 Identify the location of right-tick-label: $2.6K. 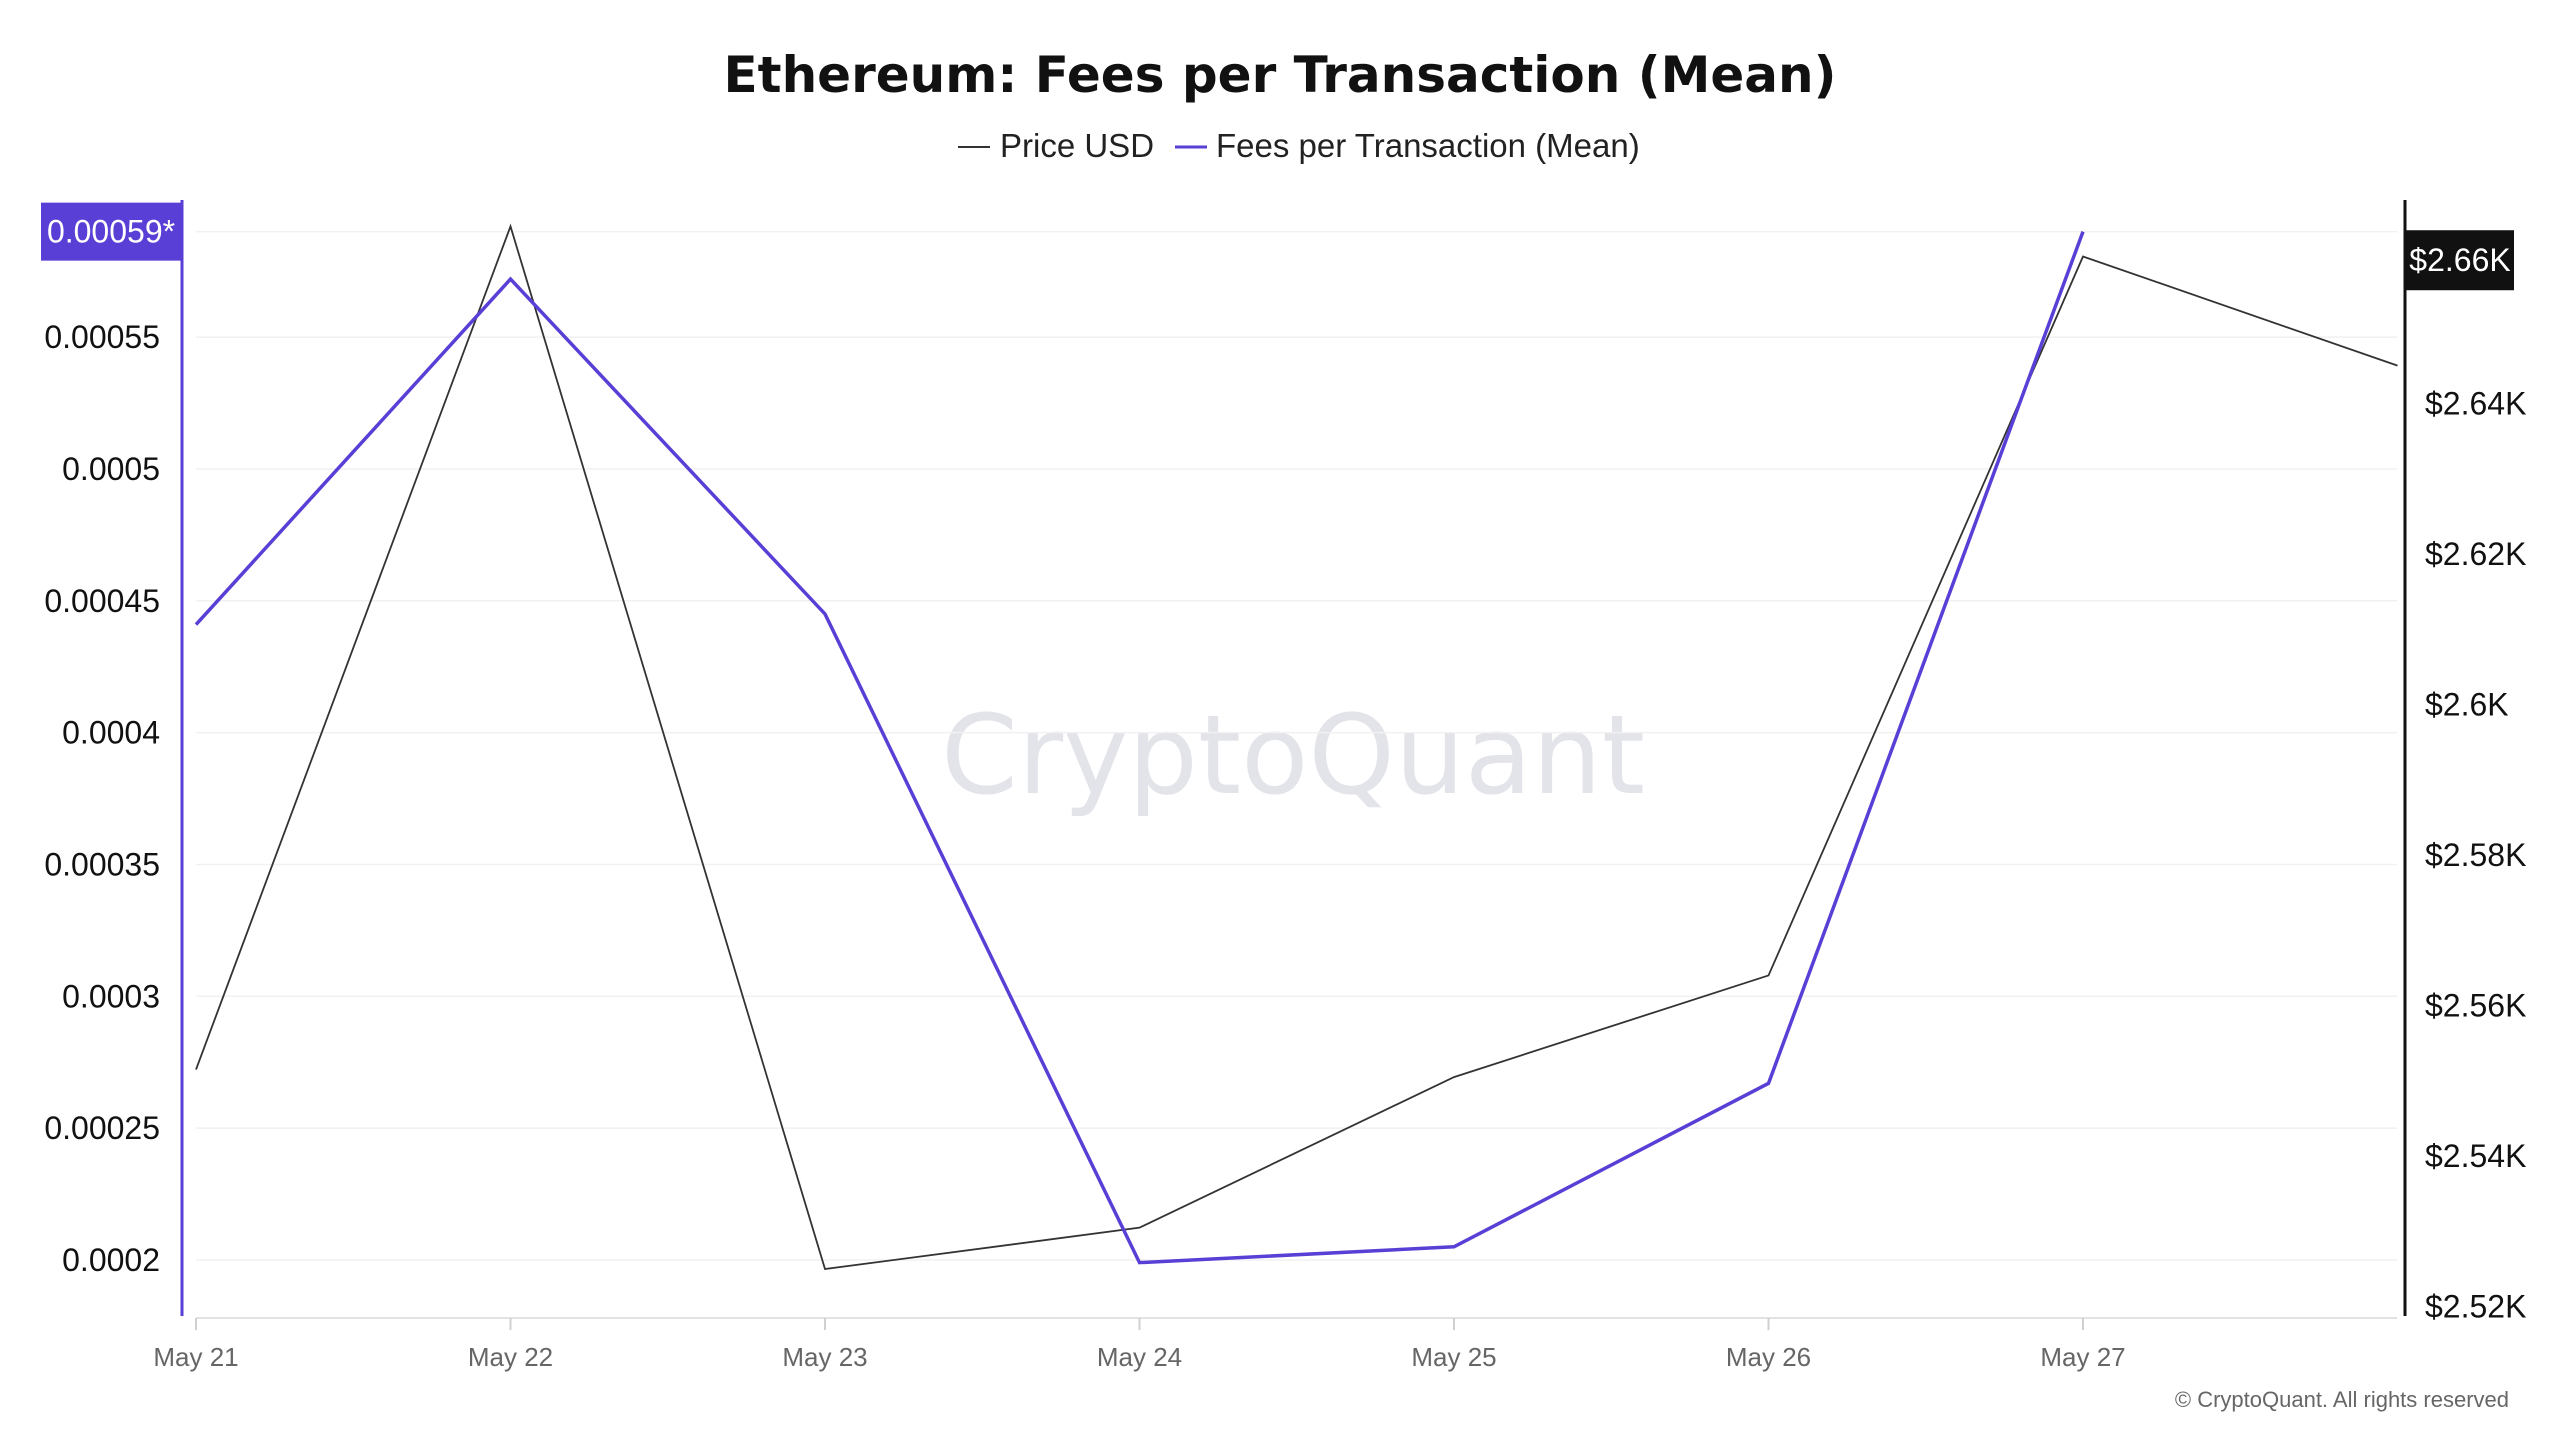
(2467, 704).